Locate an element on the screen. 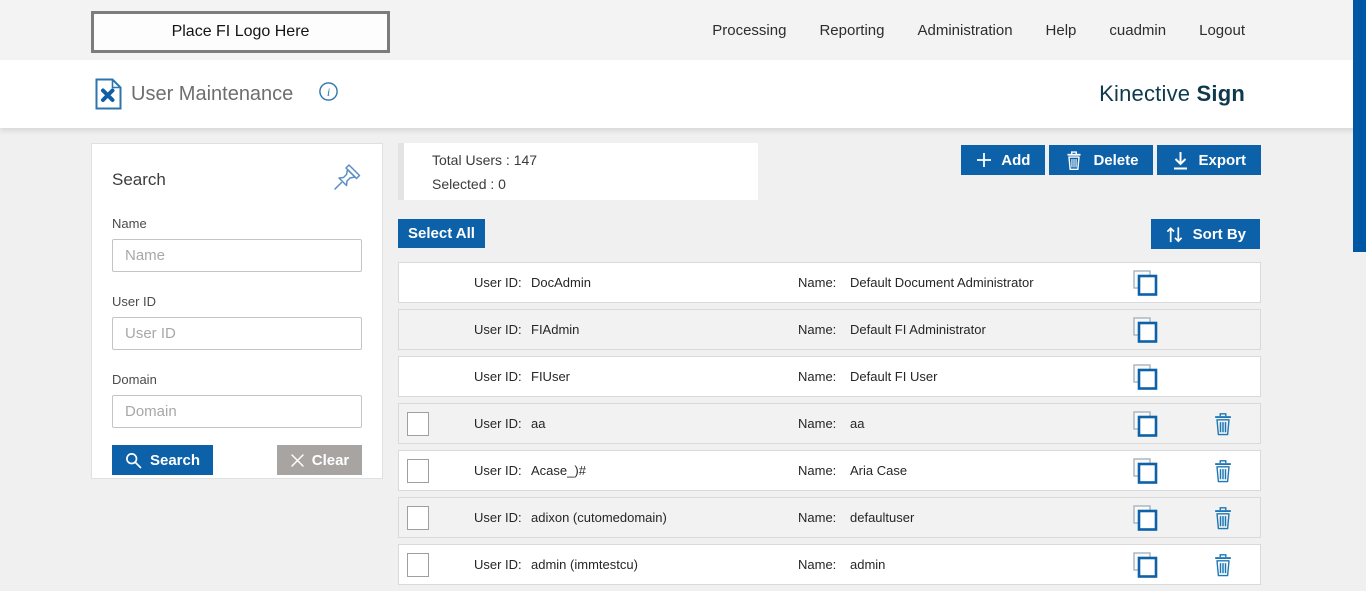  table-row: User ID: admin (immtestcu) Name: admin is located at coordinates (829, 564).